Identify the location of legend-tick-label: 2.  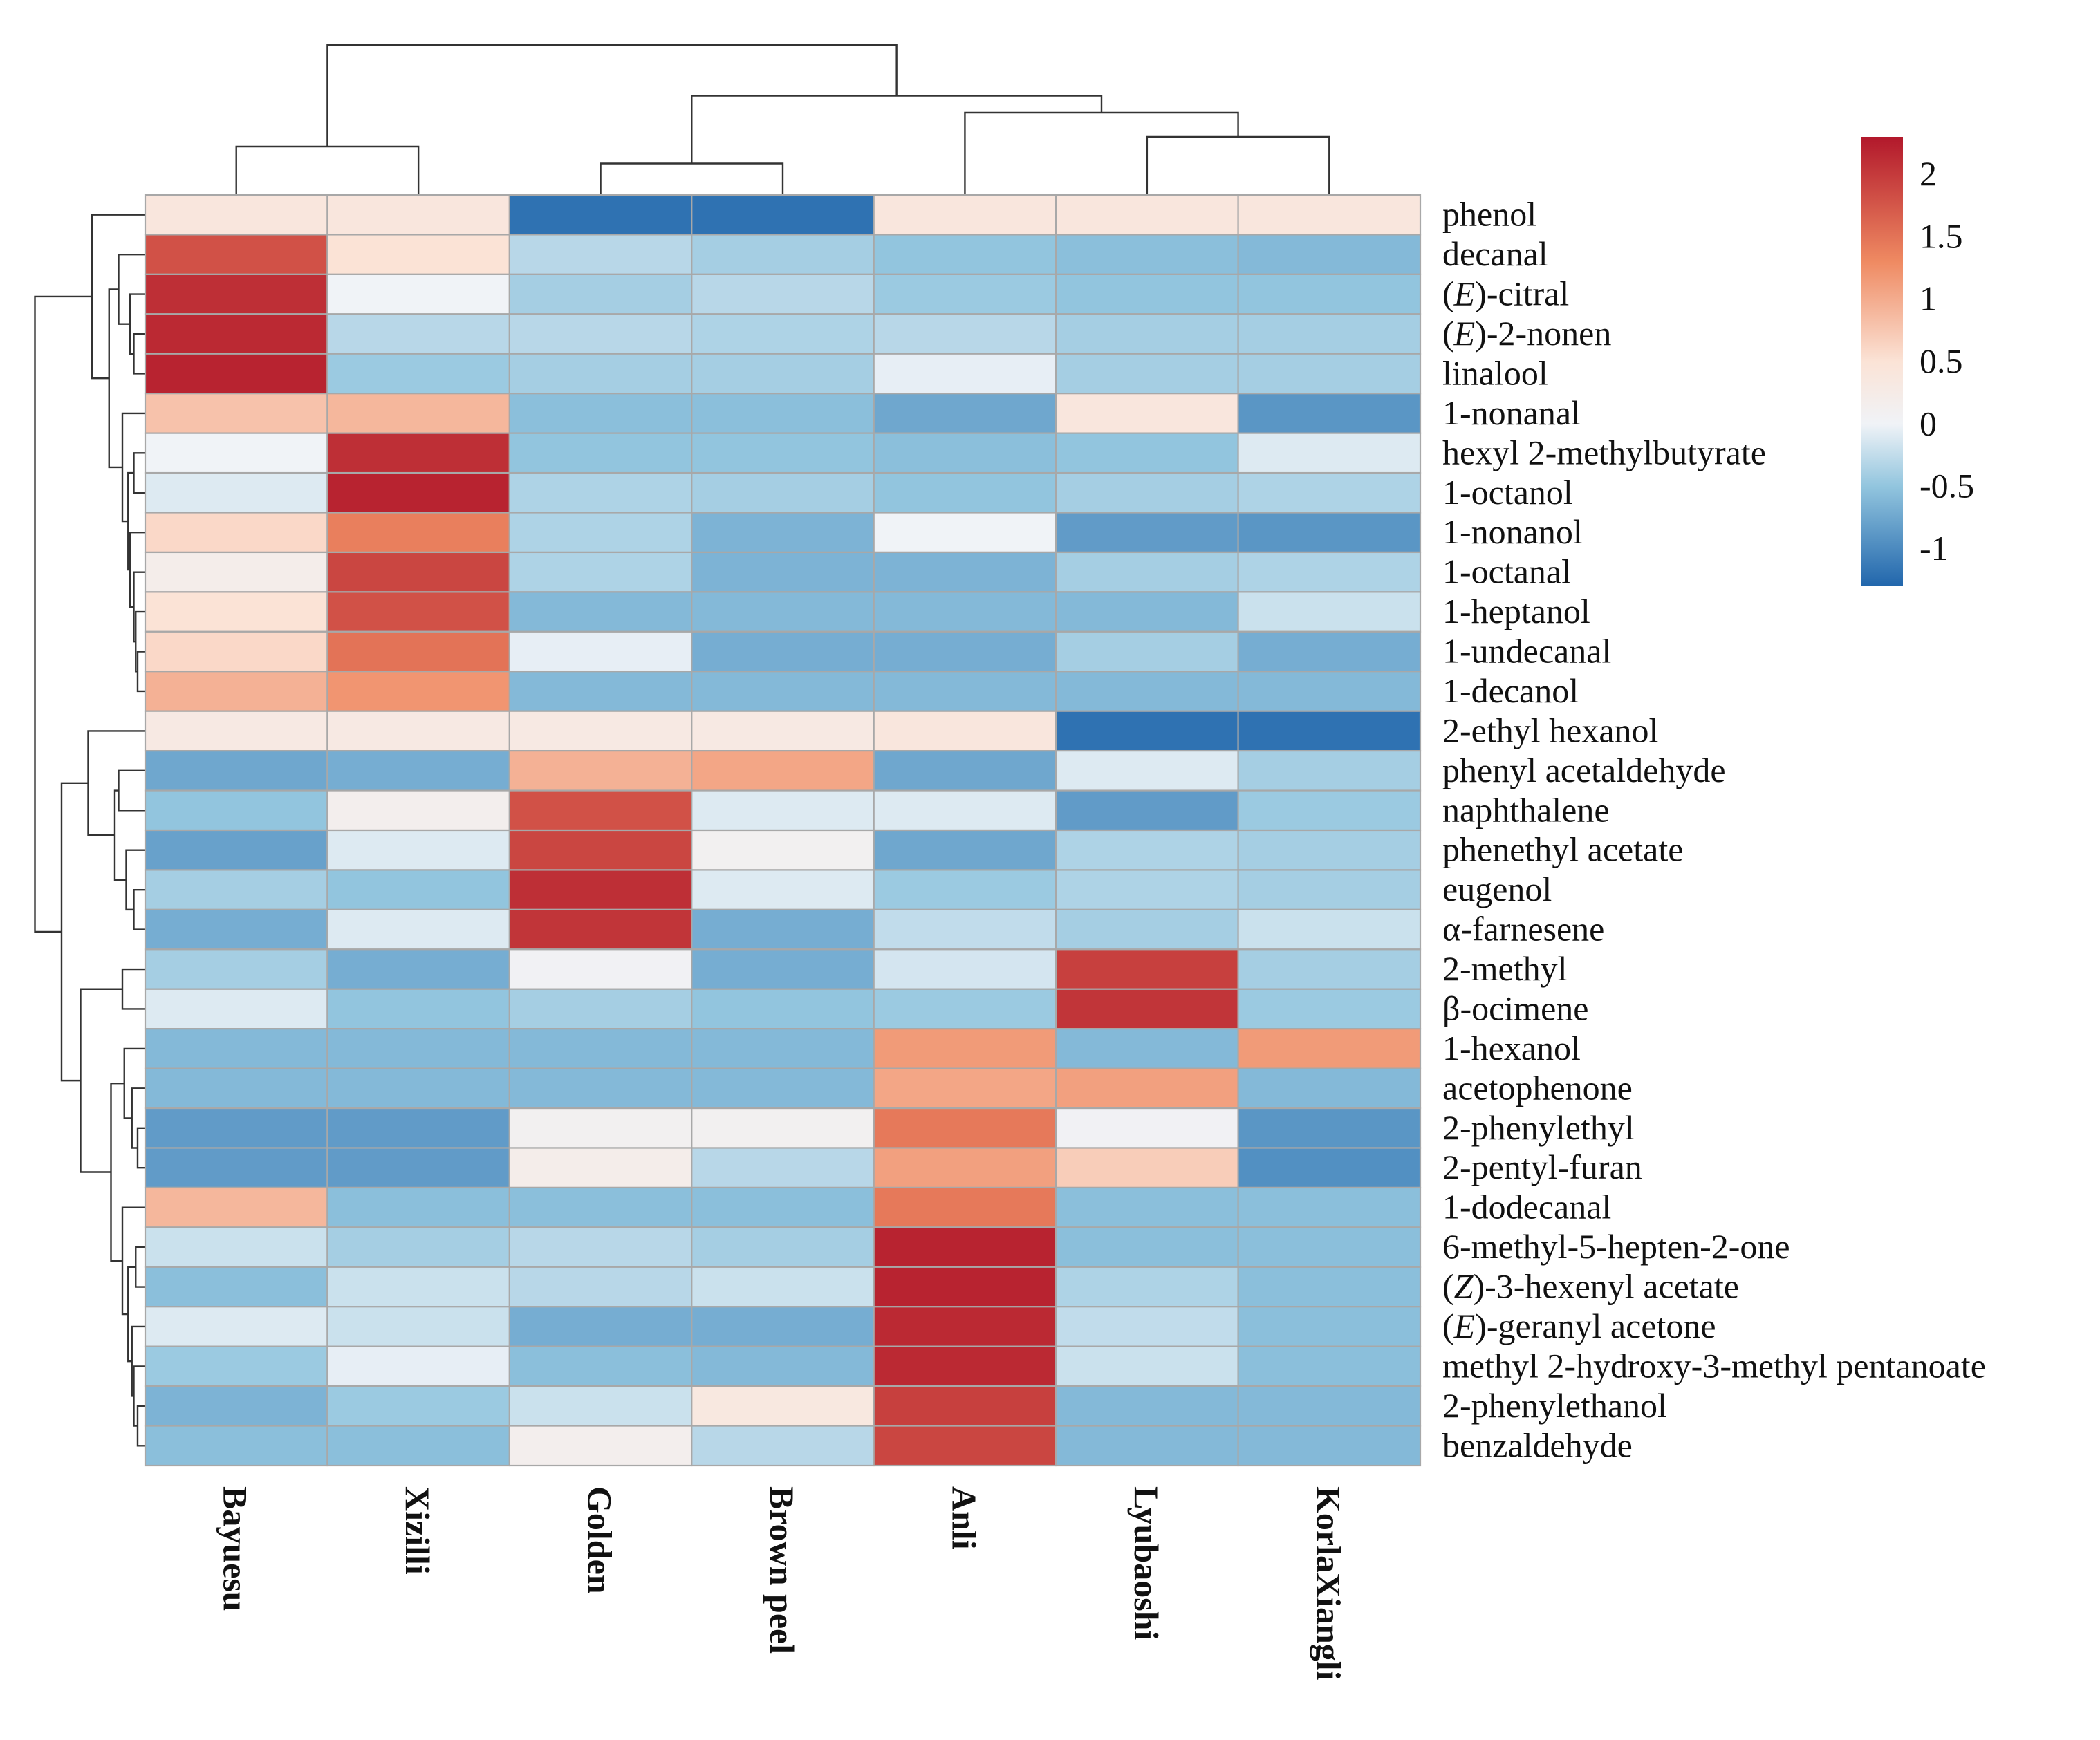
(1928, 174).